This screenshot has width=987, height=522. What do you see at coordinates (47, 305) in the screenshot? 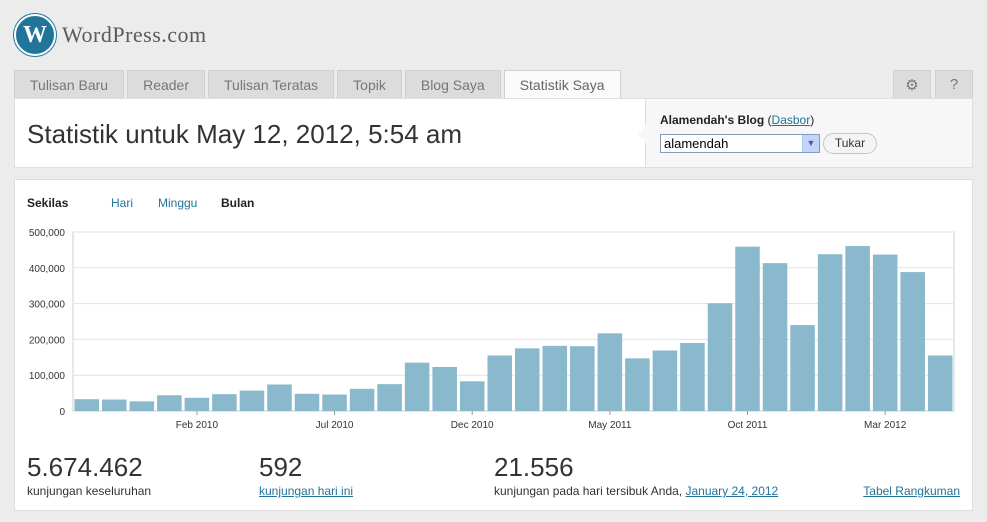
I see `y-tick-label: 300,000` at bounding box center [47, 305].